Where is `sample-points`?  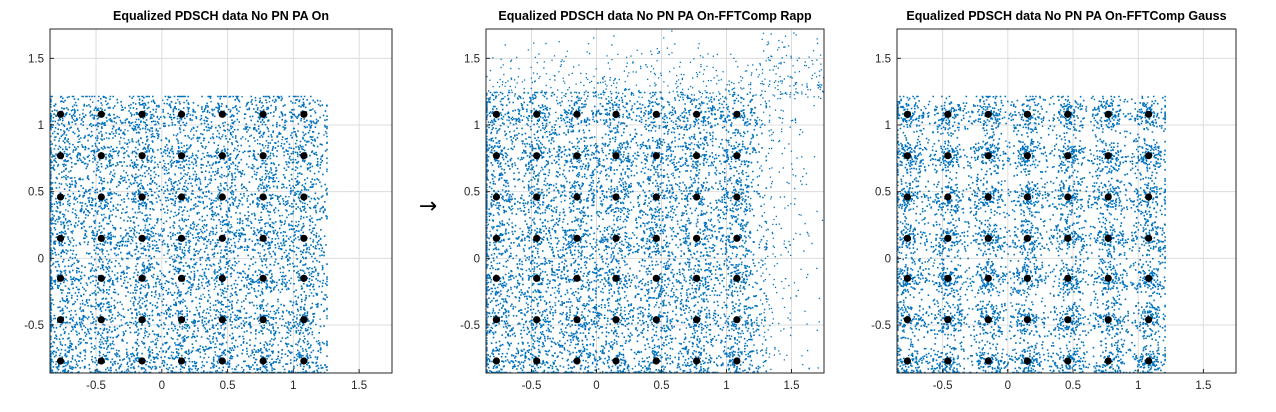
sample-points is located at coordinates (1031, 234).